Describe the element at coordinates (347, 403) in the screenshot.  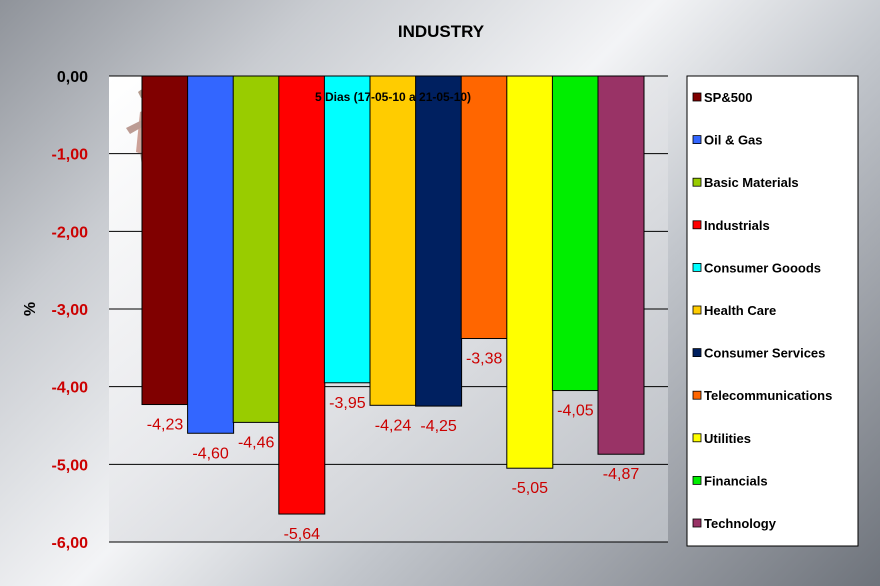
I see `data-label: -3,95` at that location.